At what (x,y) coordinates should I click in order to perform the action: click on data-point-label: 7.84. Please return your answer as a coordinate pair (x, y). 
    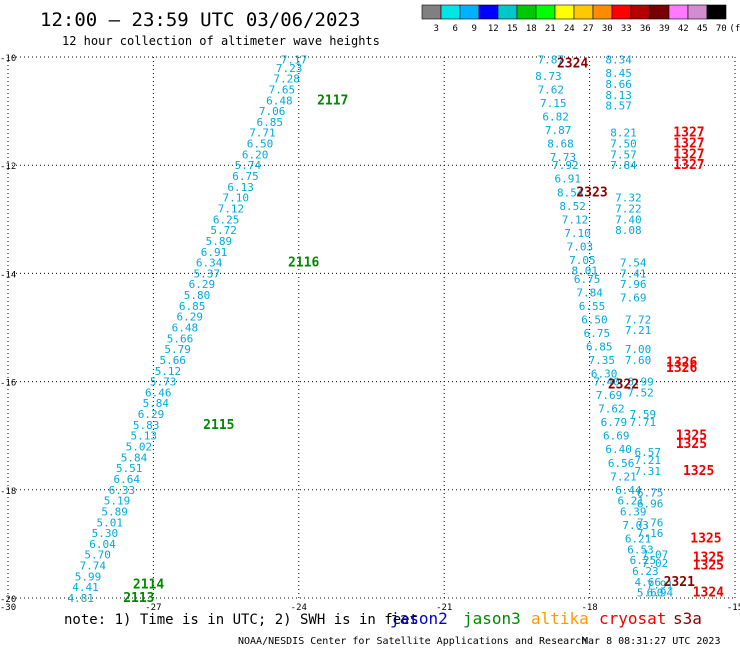
    Looking at the image, I should click on (623, 165).